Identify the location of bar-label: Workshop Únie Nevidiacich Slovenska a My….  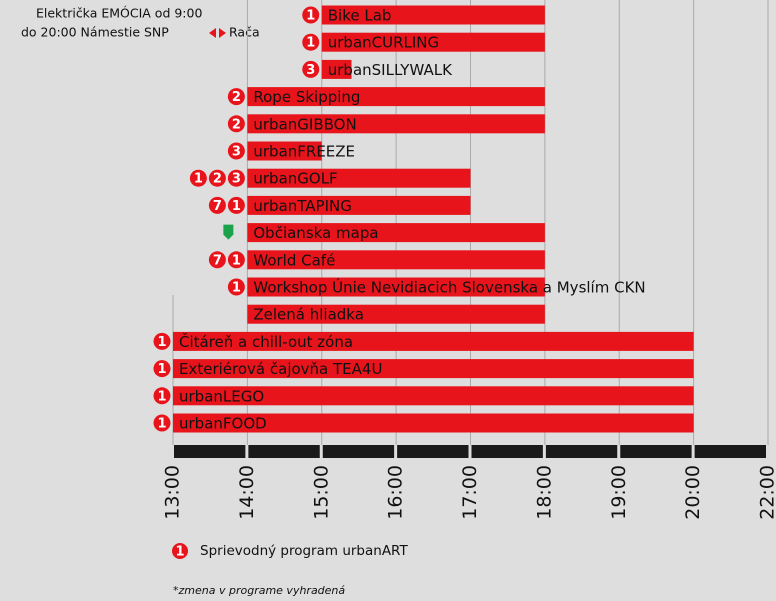
(449, 287).